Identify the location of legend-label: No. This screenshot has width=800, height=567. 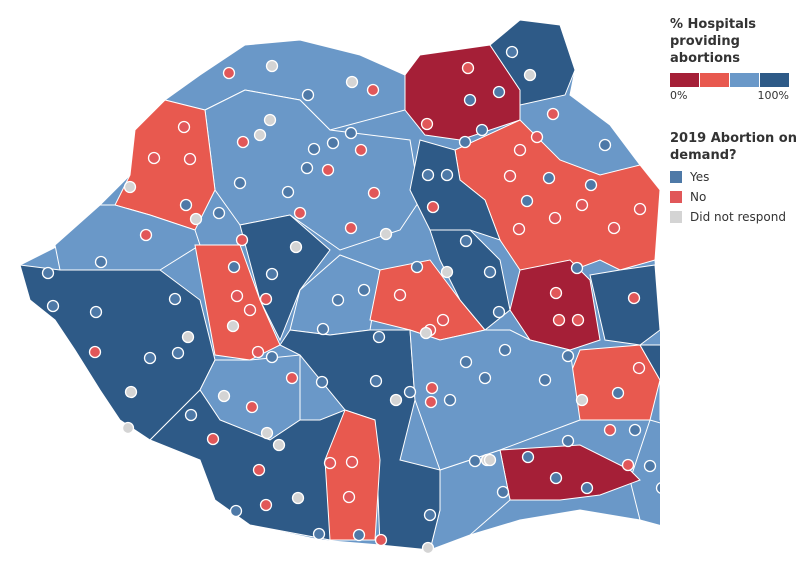
(698, 197).